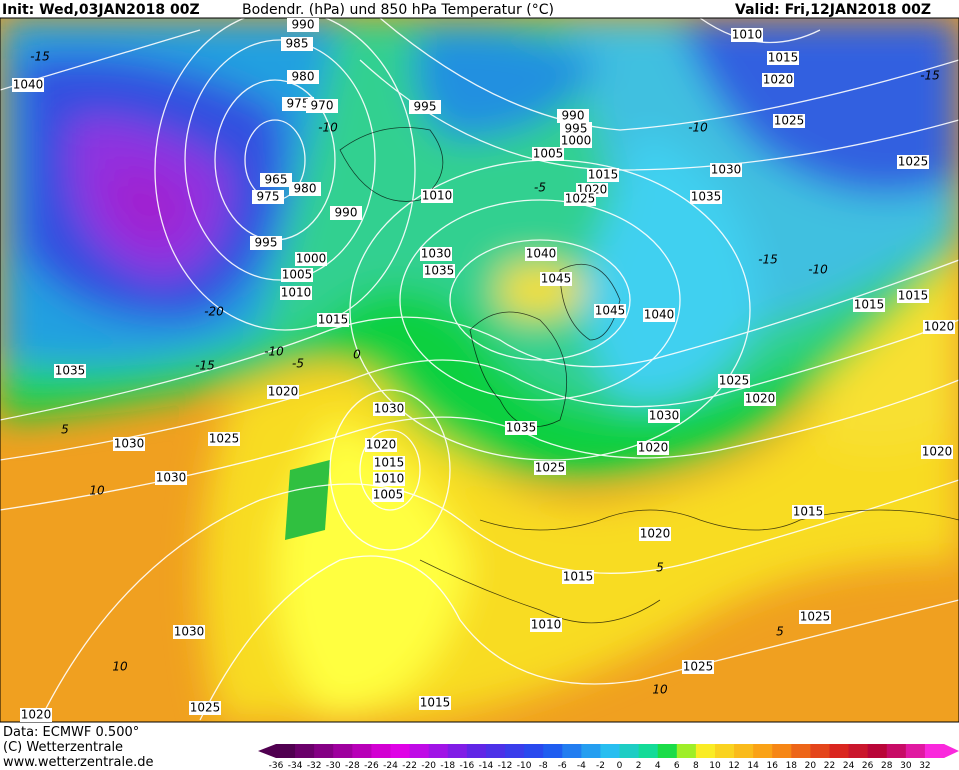  I want to click on colorbar-label: -8, so click(543, 765).